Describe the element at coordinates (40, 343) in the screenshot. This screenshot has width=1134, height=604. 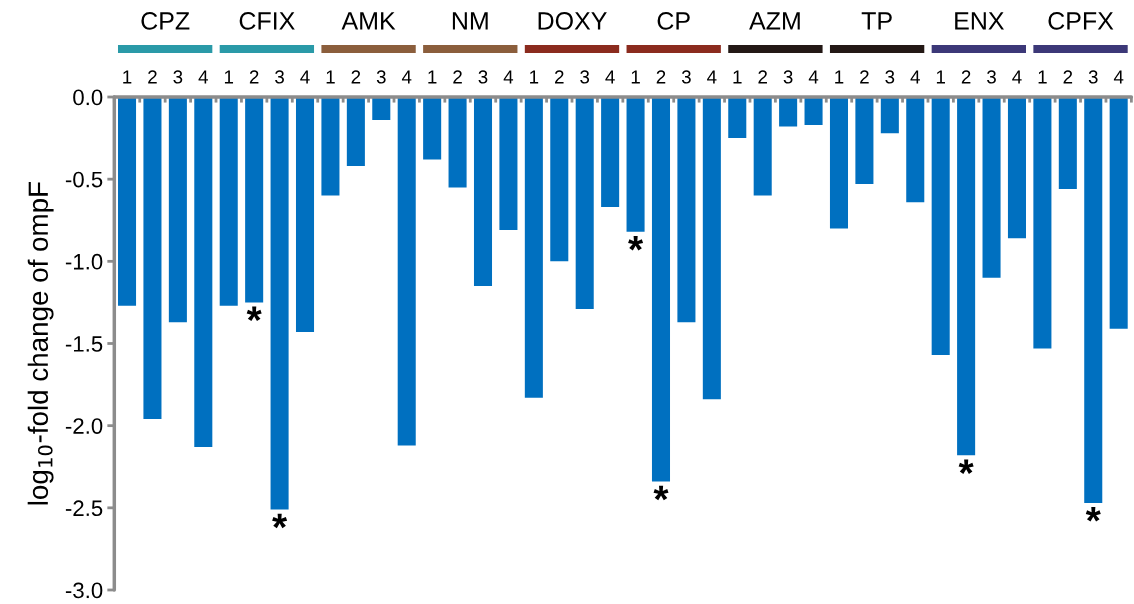
I see `y-axis-title: log$_{10}$-fold change of ompF` at that location.